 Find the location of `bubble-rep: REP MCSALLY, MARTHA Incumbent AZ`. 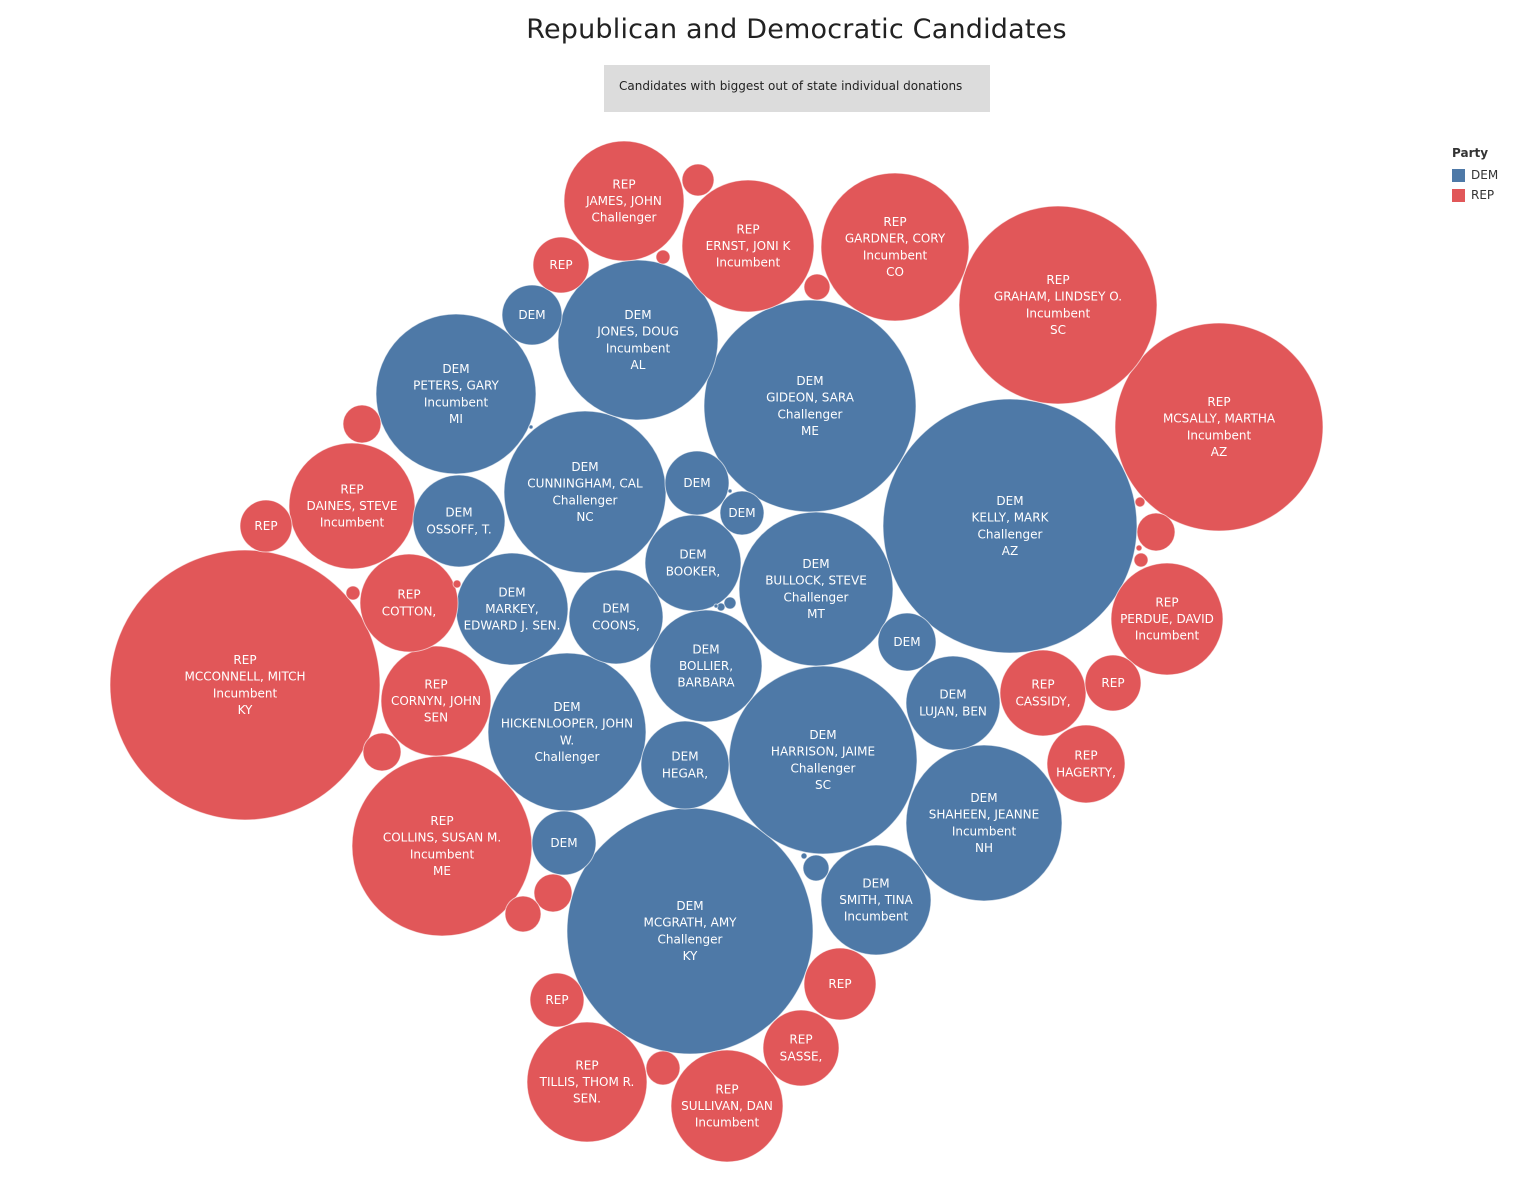

bubble-rep: REP MCSALLY, MARTHA Incumbent AZ is located at coordinates (1219, 427).